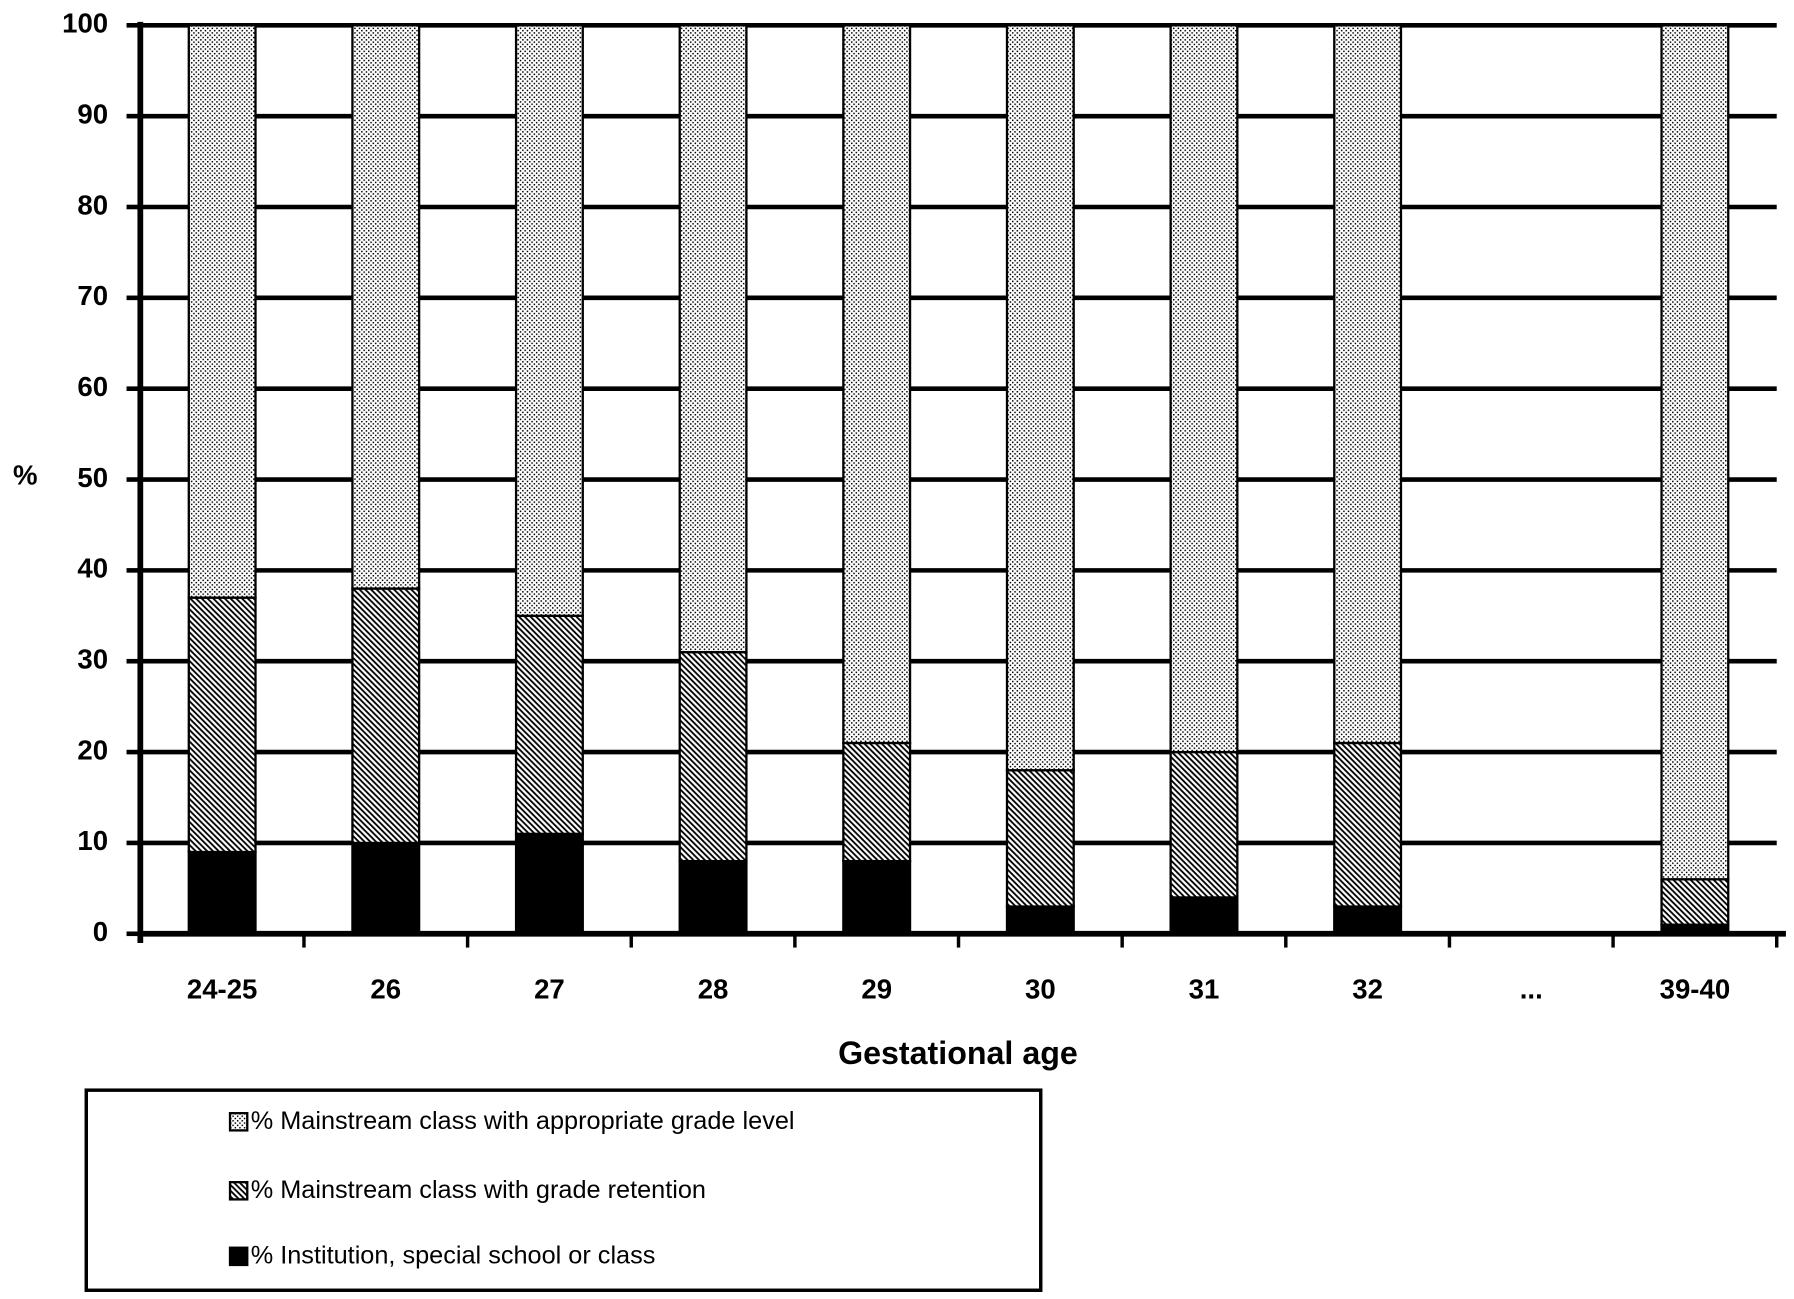 The width and height of the screenshot is (1794, 1299). What do you see at coordinates (92, 295) in the screenshot?
I see `y-tick-label: 70` at bounding box center [92, 295].